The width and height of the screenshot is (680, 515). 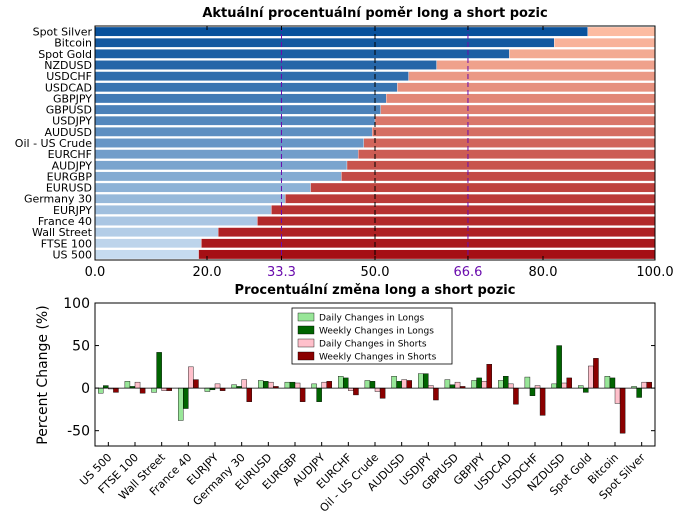 I want to click on category-label: US 500, so click(x=72, y=254).